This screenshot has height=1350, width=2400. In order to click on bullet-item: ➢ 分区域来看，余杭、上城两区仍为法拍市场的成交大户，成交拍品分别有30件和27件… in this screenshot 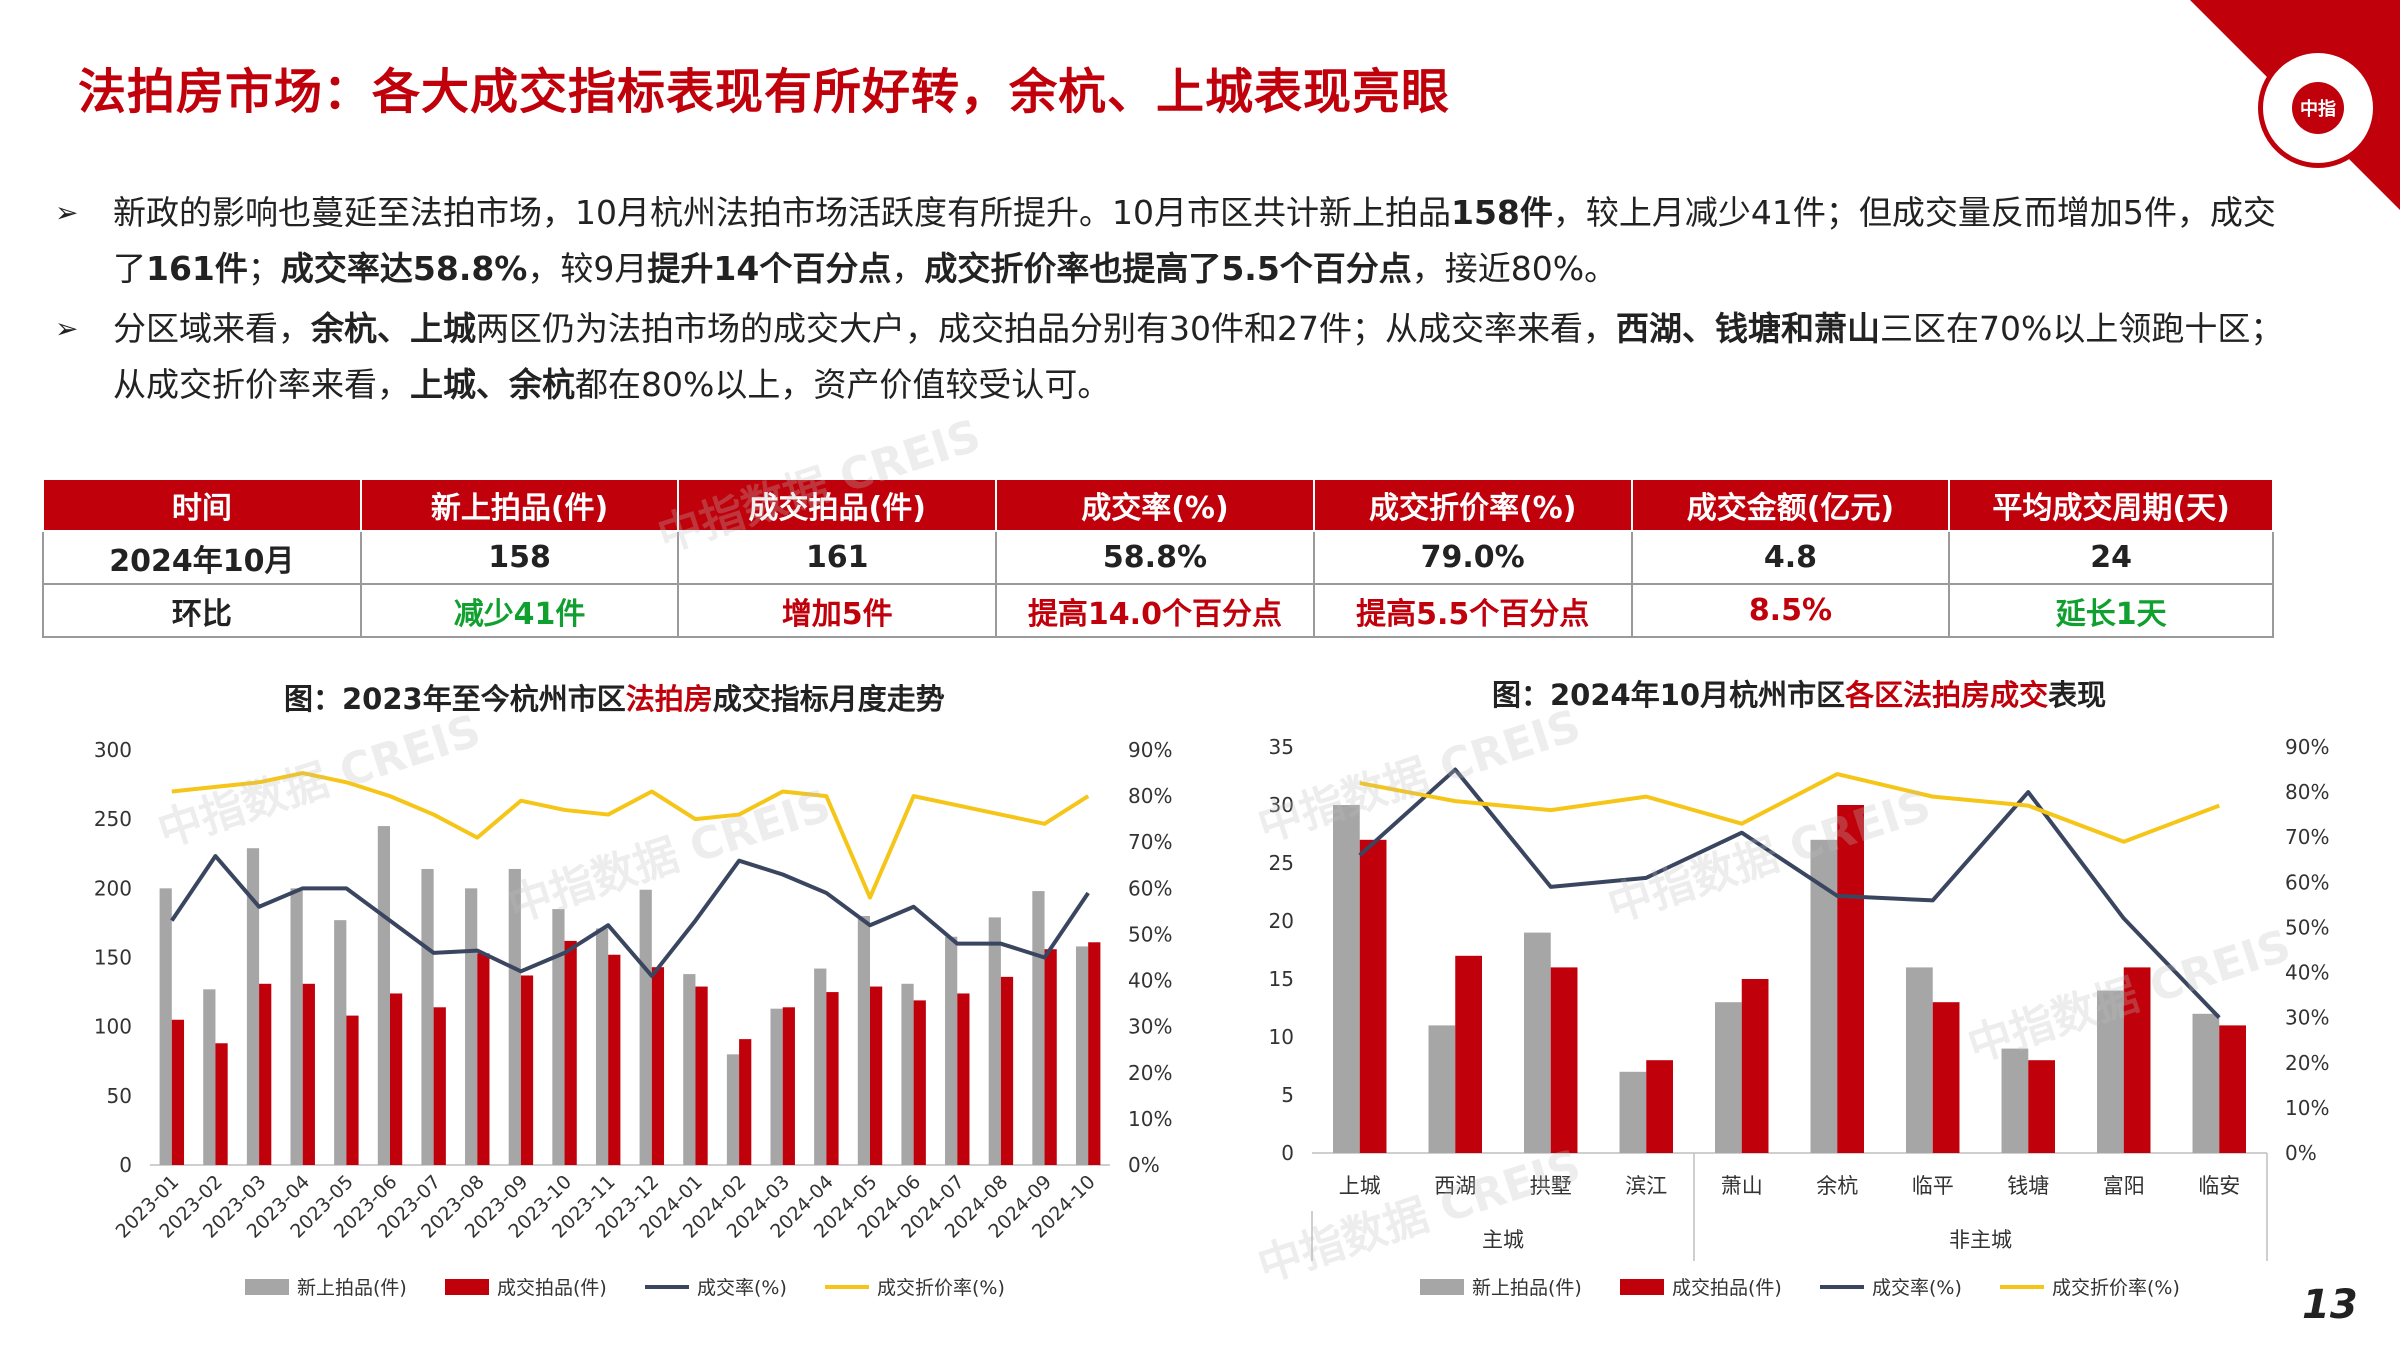, I will do `click(1175, 357)`.